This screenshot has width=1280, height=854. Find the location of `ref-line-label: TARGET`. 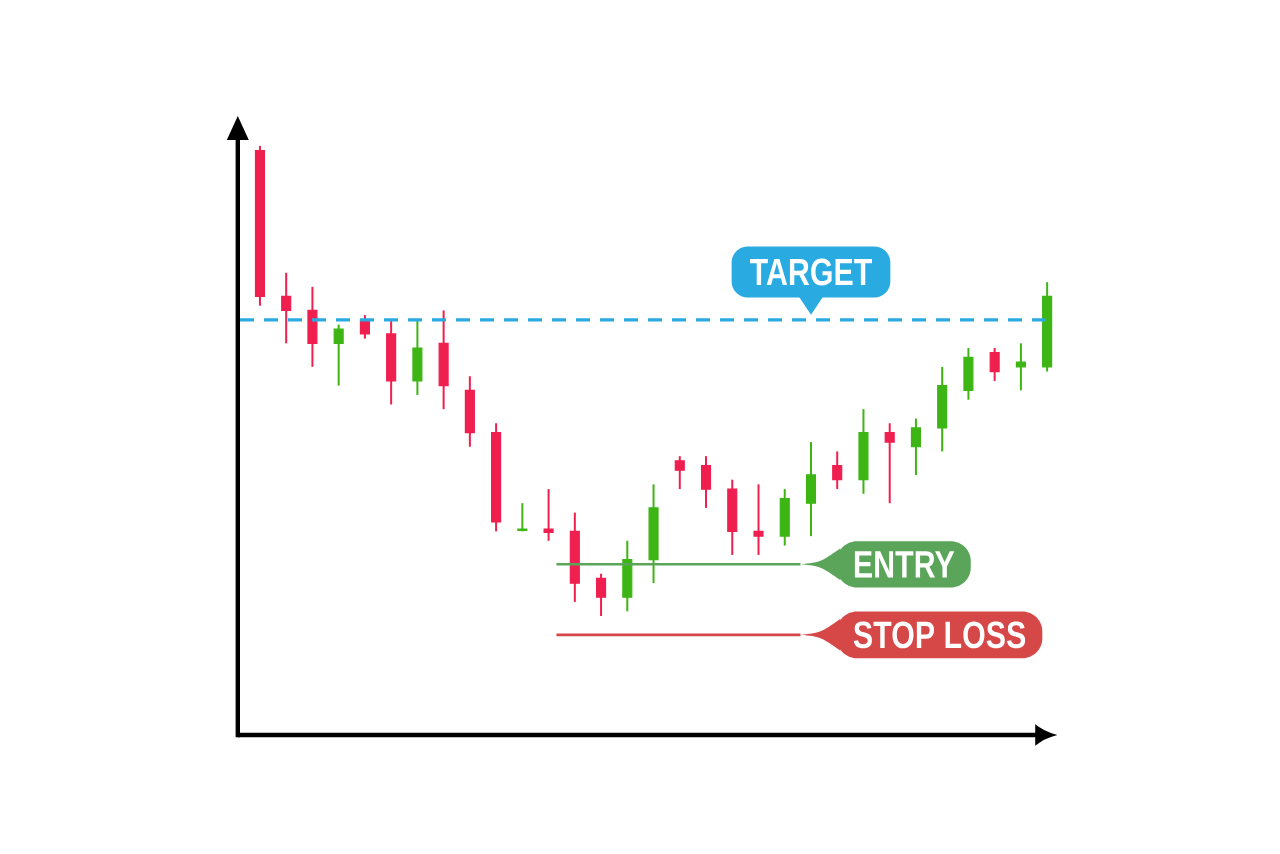

ref-line-label: TARGET is located at coordinates (810, 272).